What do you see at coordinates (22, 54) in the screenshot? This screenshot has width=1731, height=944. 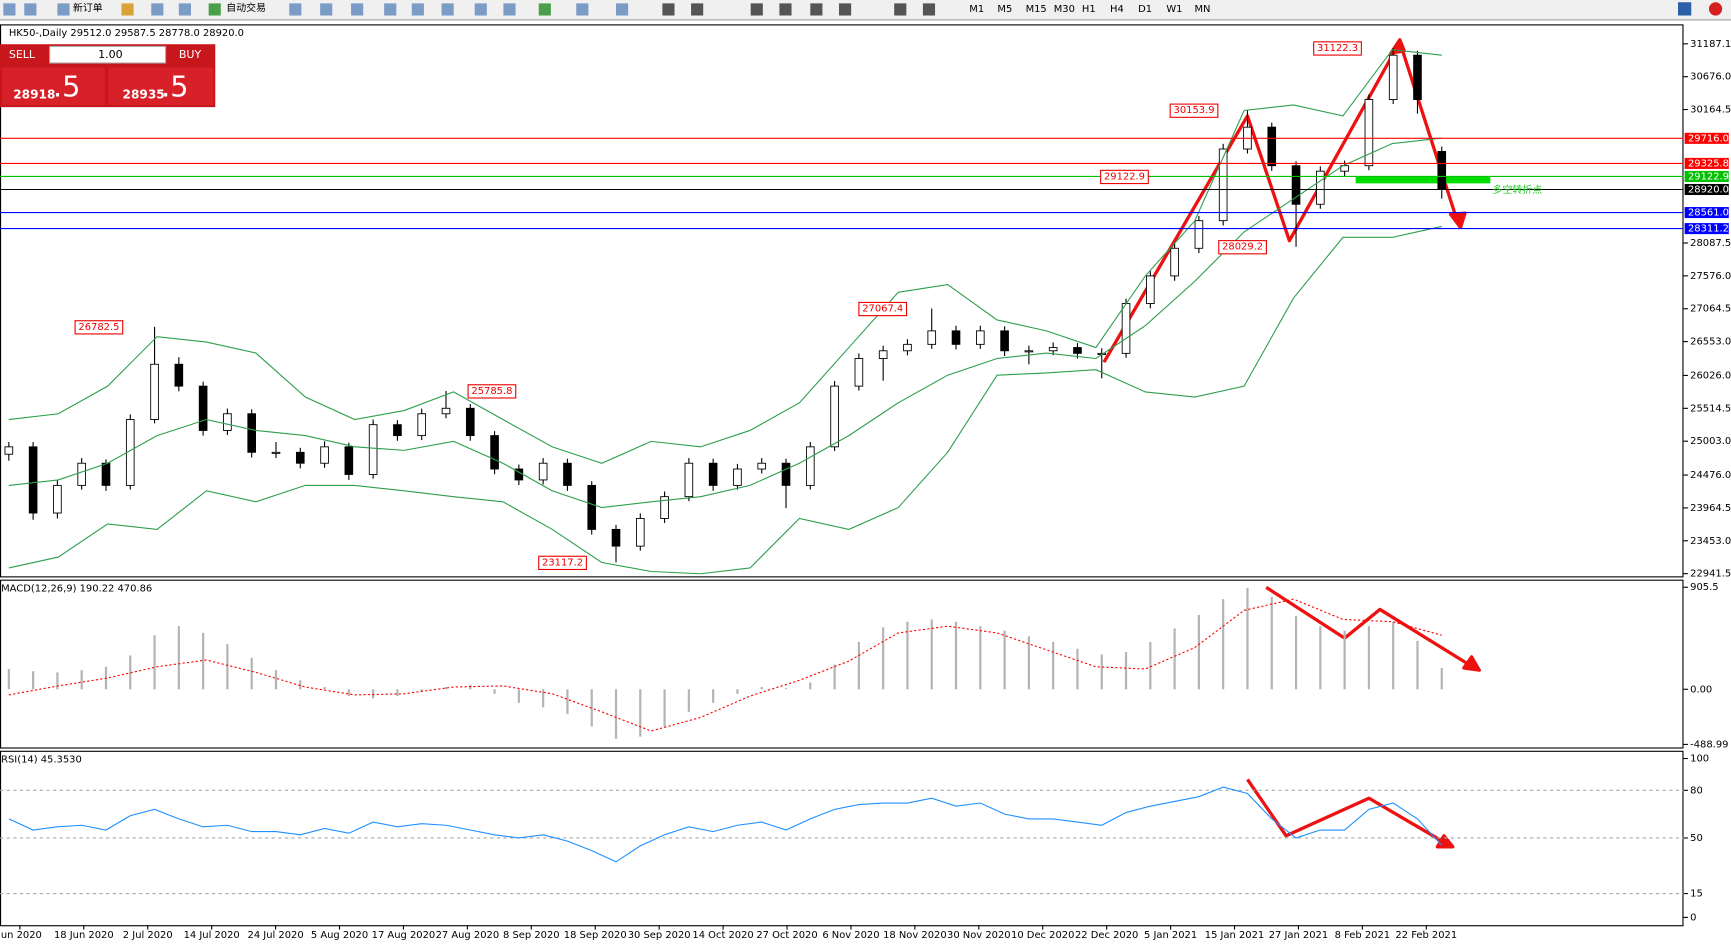 I see `sell-button: SELL` at bounding box center [22, 54].